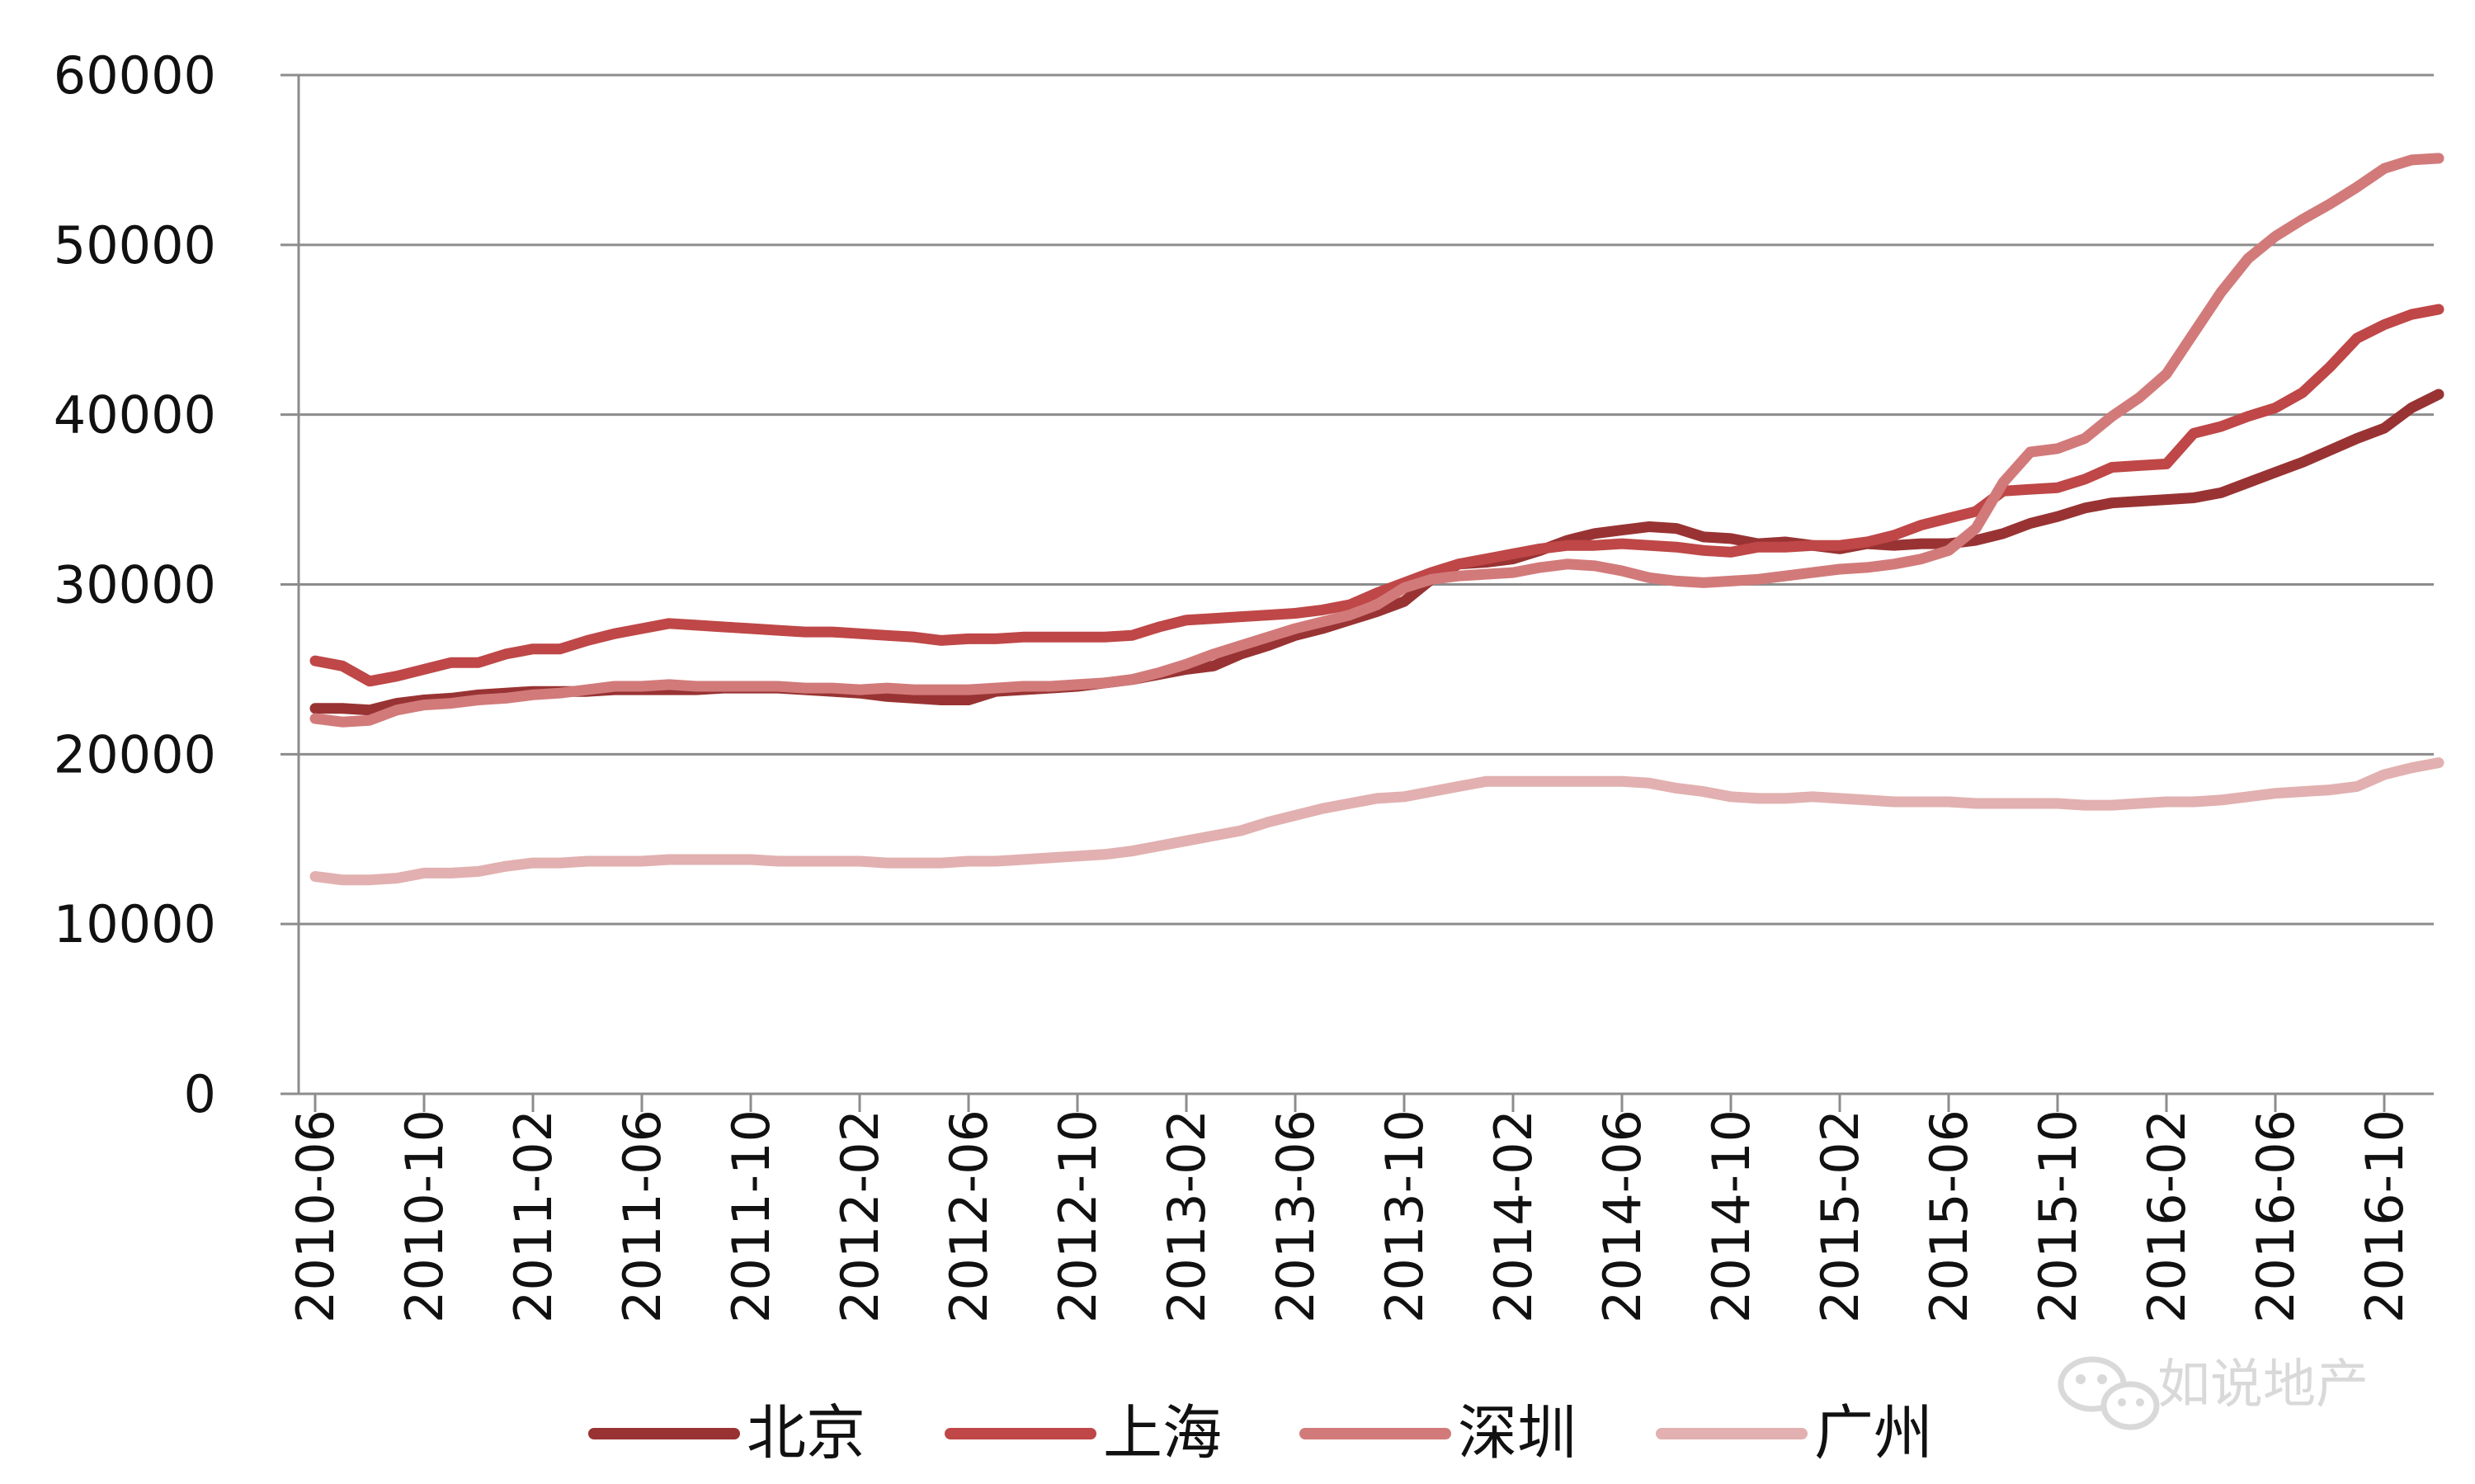 Image resolution: width=2475 pixels, height=1484 pixels. What do you see at coordinates (135, 585) in the screenshot?
I see `y-tick-label: 30000` at bounding box center [135, 585].